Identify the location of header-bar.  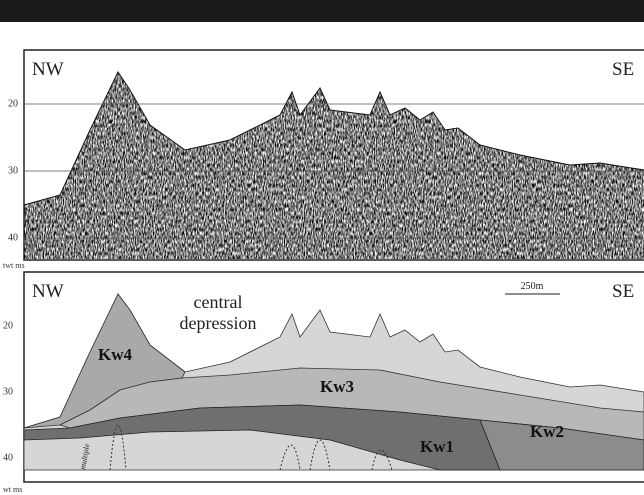
(322, 11).